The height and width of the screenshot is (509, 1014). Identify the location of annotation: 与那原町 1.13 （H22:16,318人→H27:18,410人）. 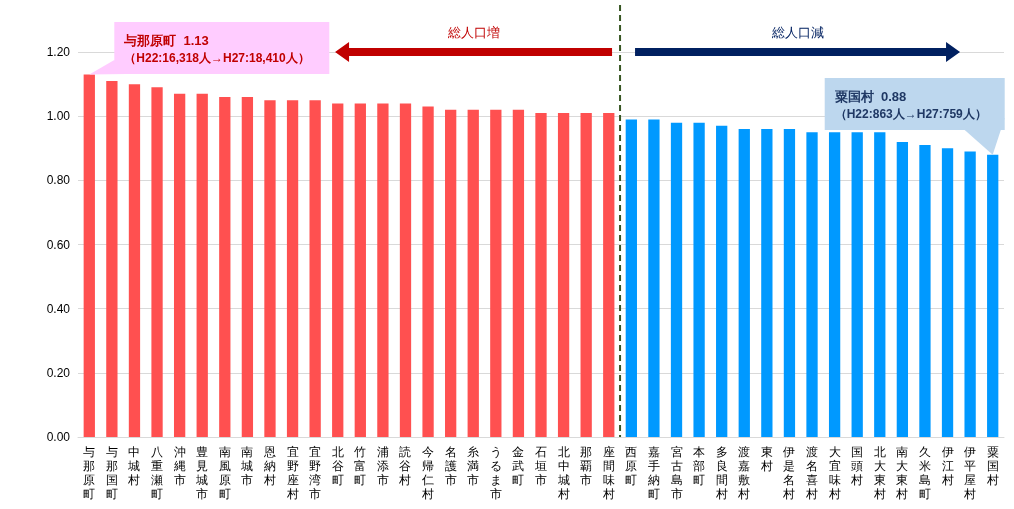
(216, 48).